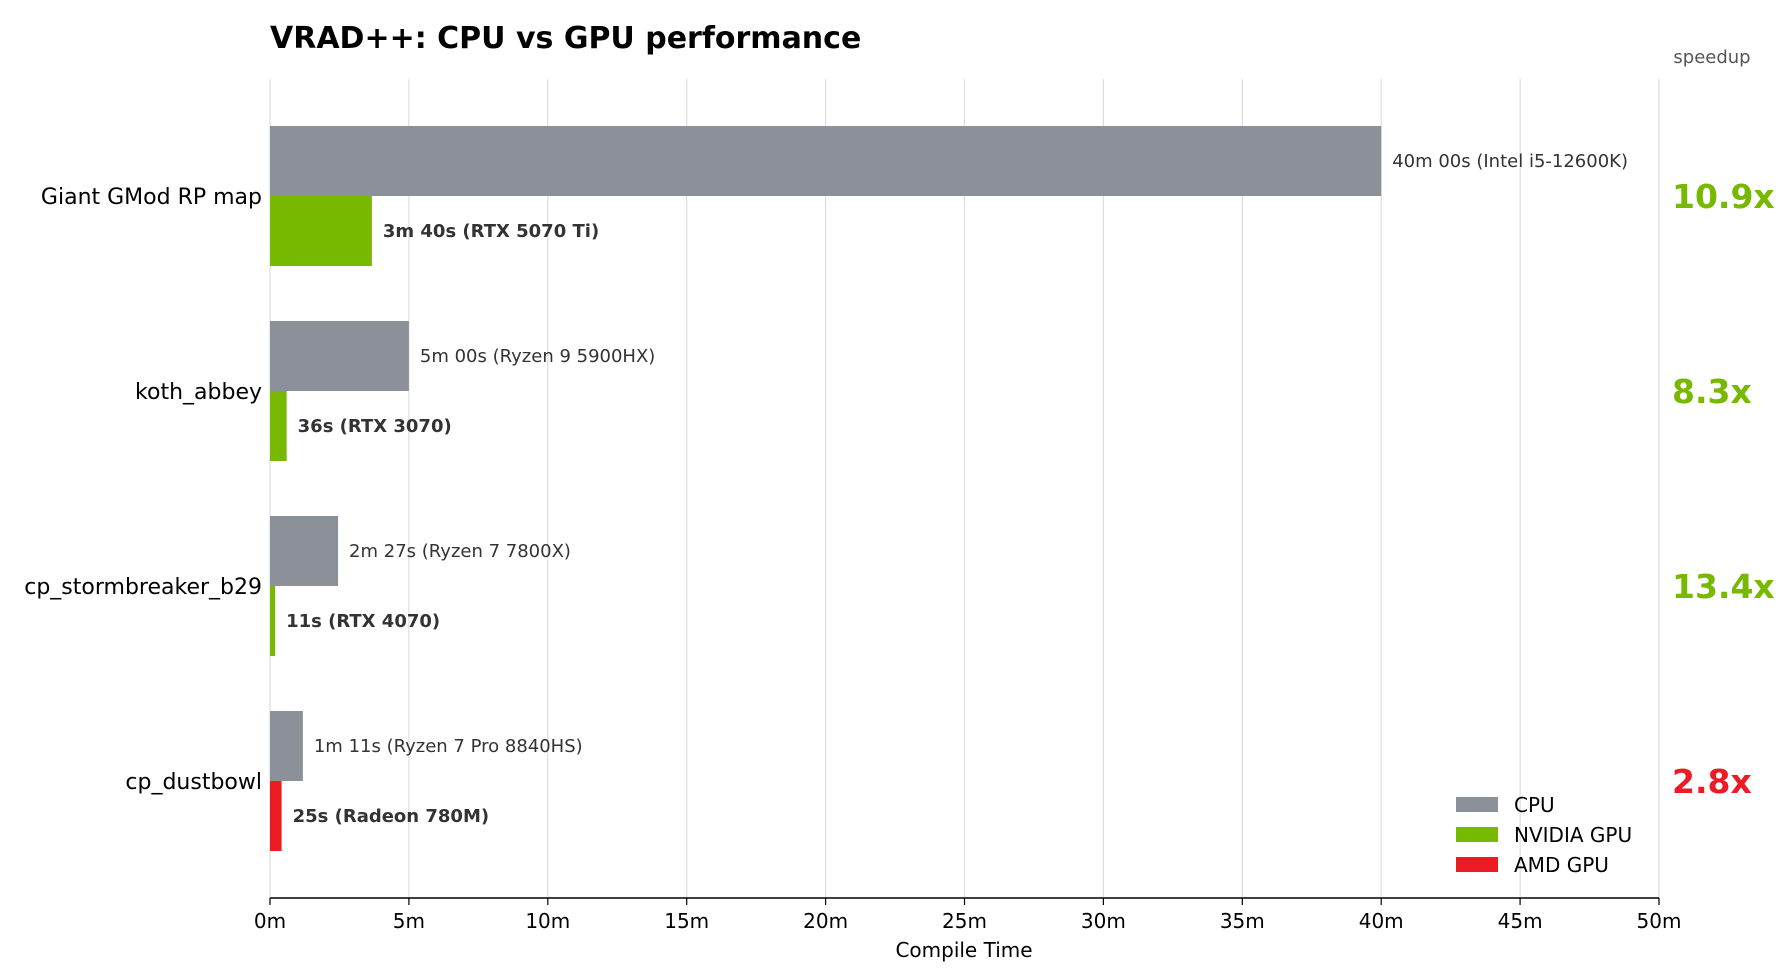 The image size is (1785, 975). I want to click on x-tick-label: 50m, so click(1659, 921).